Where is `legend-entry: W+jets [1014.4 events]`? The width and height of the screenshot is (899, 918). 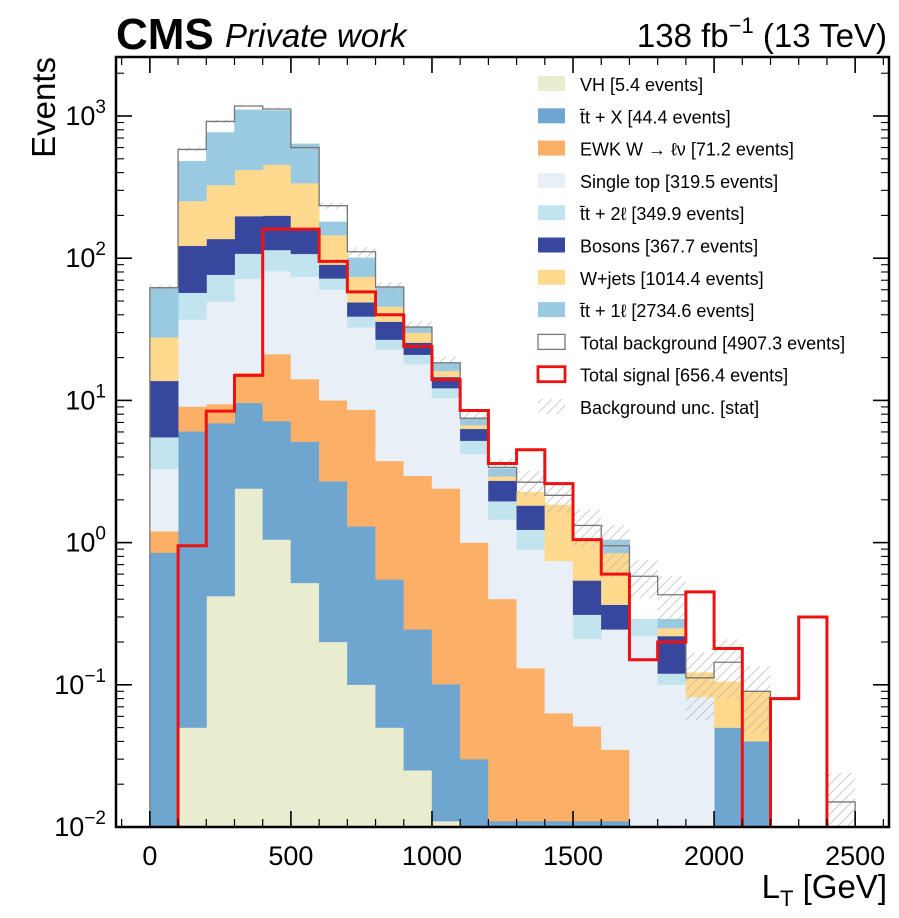
legend-entry: W+jets [1014.4 events] is located at coordinates (651, 279).